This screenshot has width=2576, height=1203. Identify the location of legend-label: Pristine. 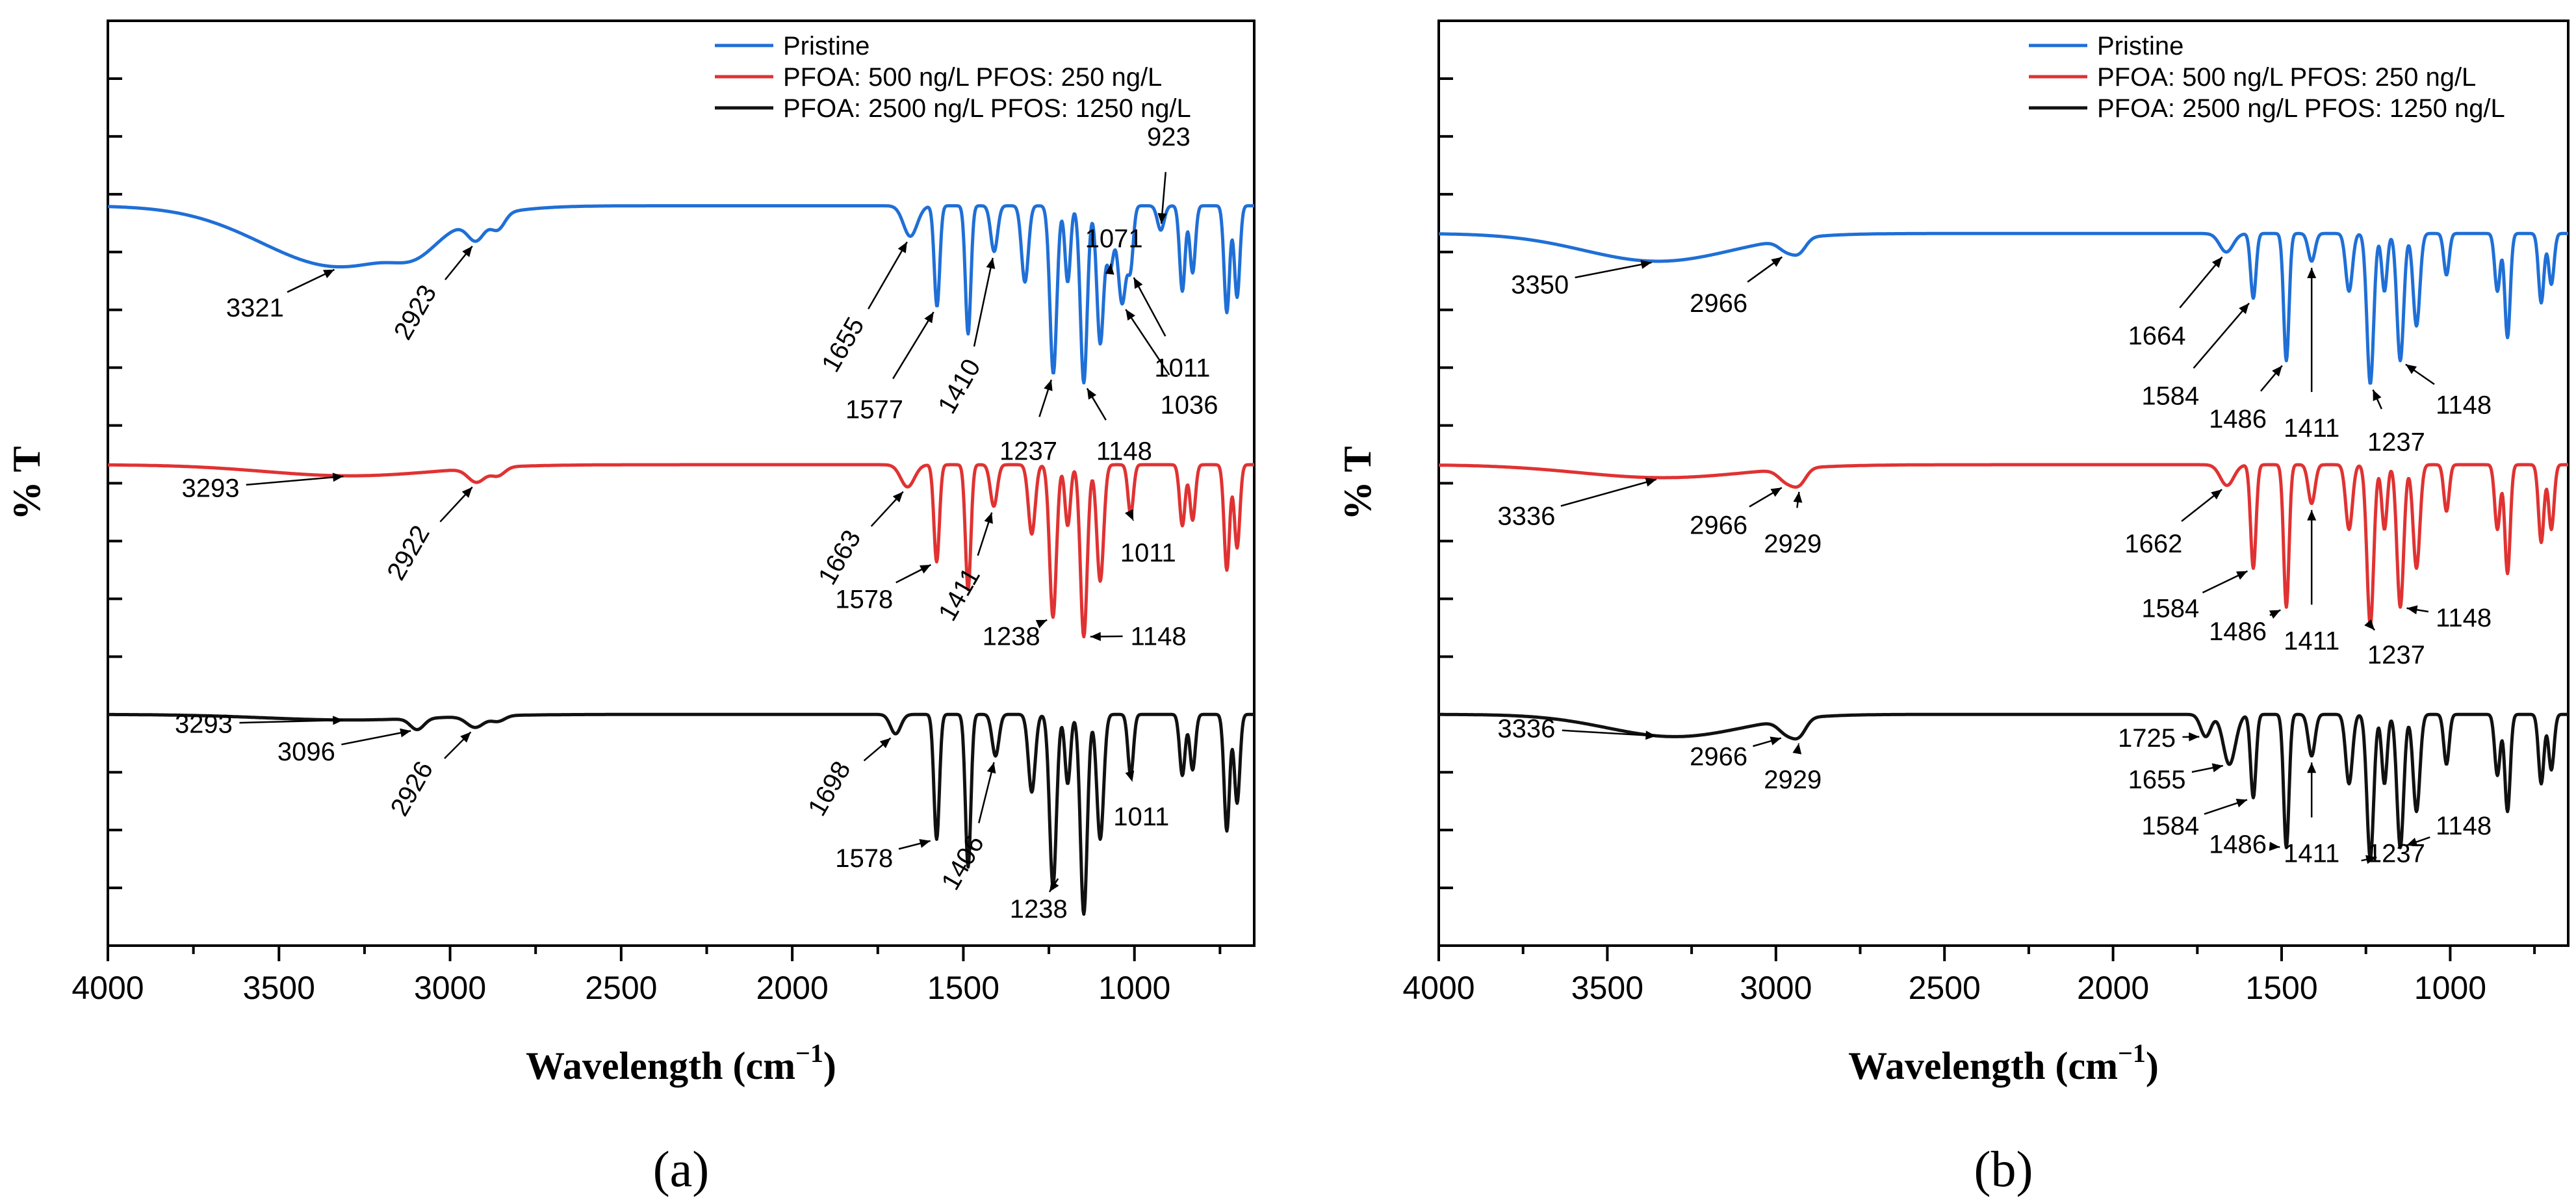
(826, 46).